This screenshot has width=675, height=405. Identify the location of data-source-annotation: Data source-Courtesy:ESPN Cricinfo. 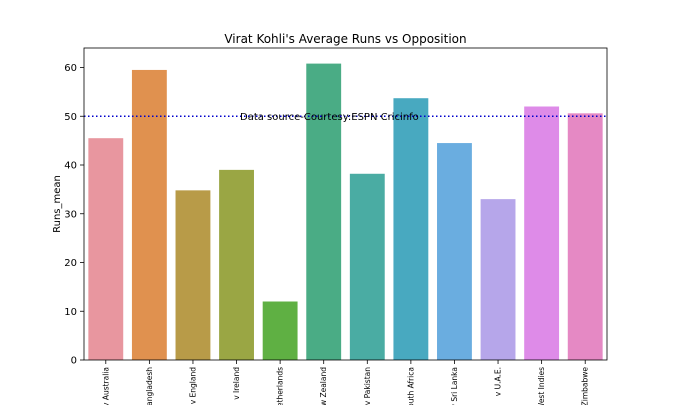
(329, 117).